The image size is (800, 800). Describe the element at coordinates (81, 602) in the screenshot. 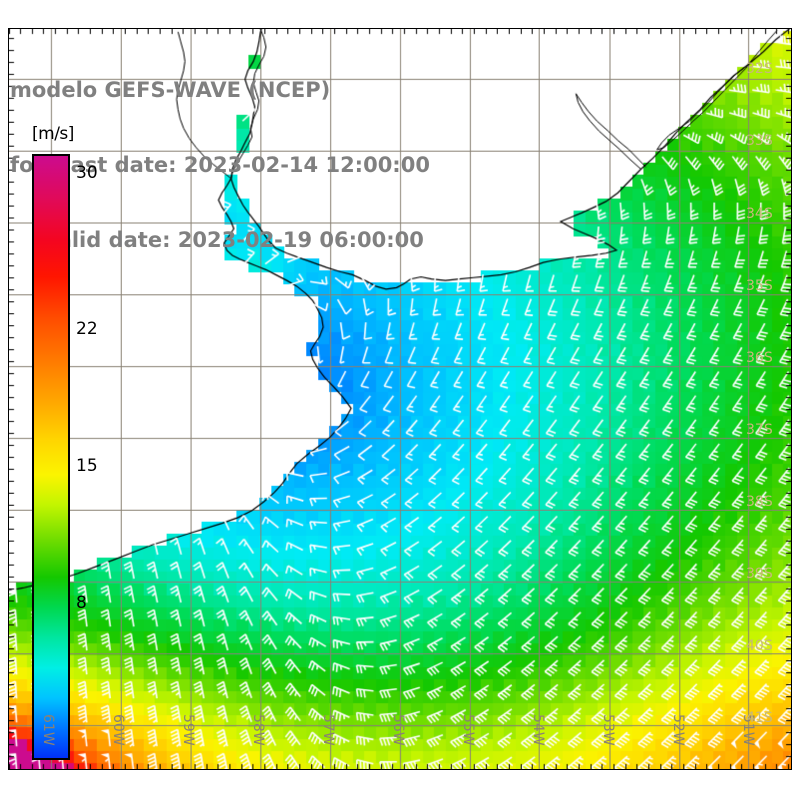

I see `colorbar-tick-8: 8` at that location.